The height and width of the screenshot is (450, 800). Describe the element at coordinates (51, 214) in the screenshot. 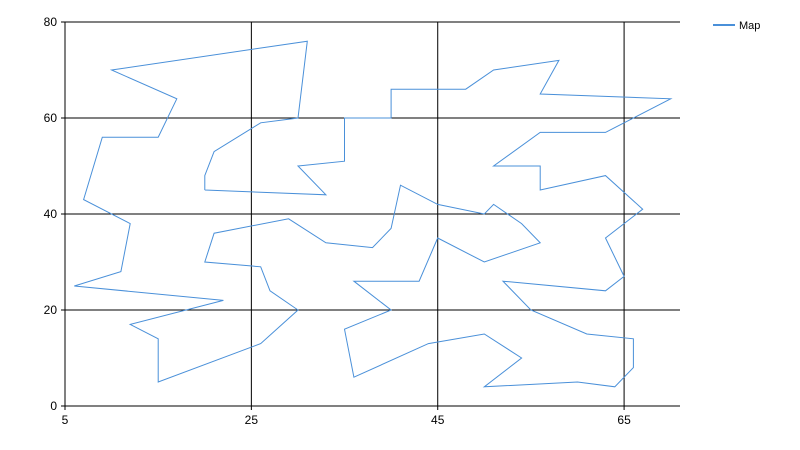

I see `y-tick-label: 40` at that location.